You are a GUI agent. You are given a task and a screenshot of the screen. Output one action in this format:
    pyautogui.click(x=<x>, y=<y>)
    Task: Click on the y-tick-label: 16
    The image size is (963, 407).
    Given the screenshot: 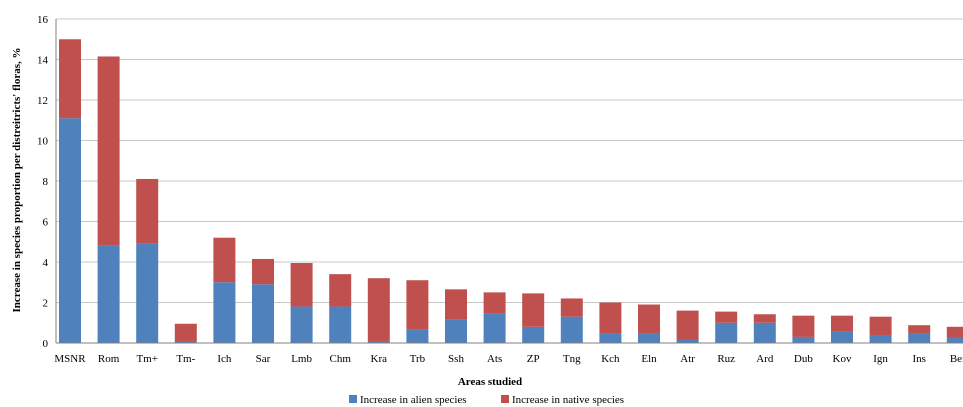 What is the action you would take?
    pyautogui.click(x=43, y=20)
    